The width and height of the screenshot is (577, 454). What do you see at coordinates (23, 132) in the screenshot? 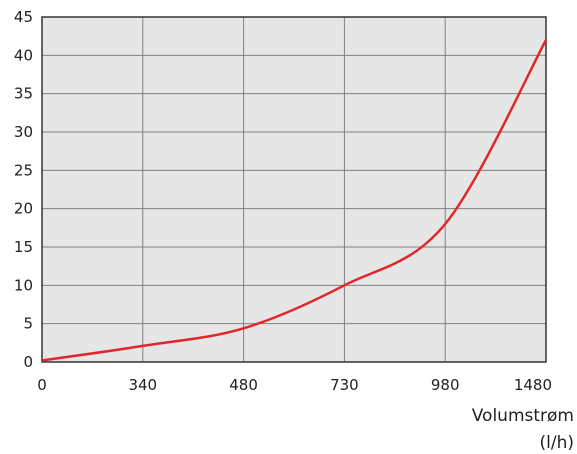
I see `y-tick-label-30: 30` at bounding box center [23, 132].